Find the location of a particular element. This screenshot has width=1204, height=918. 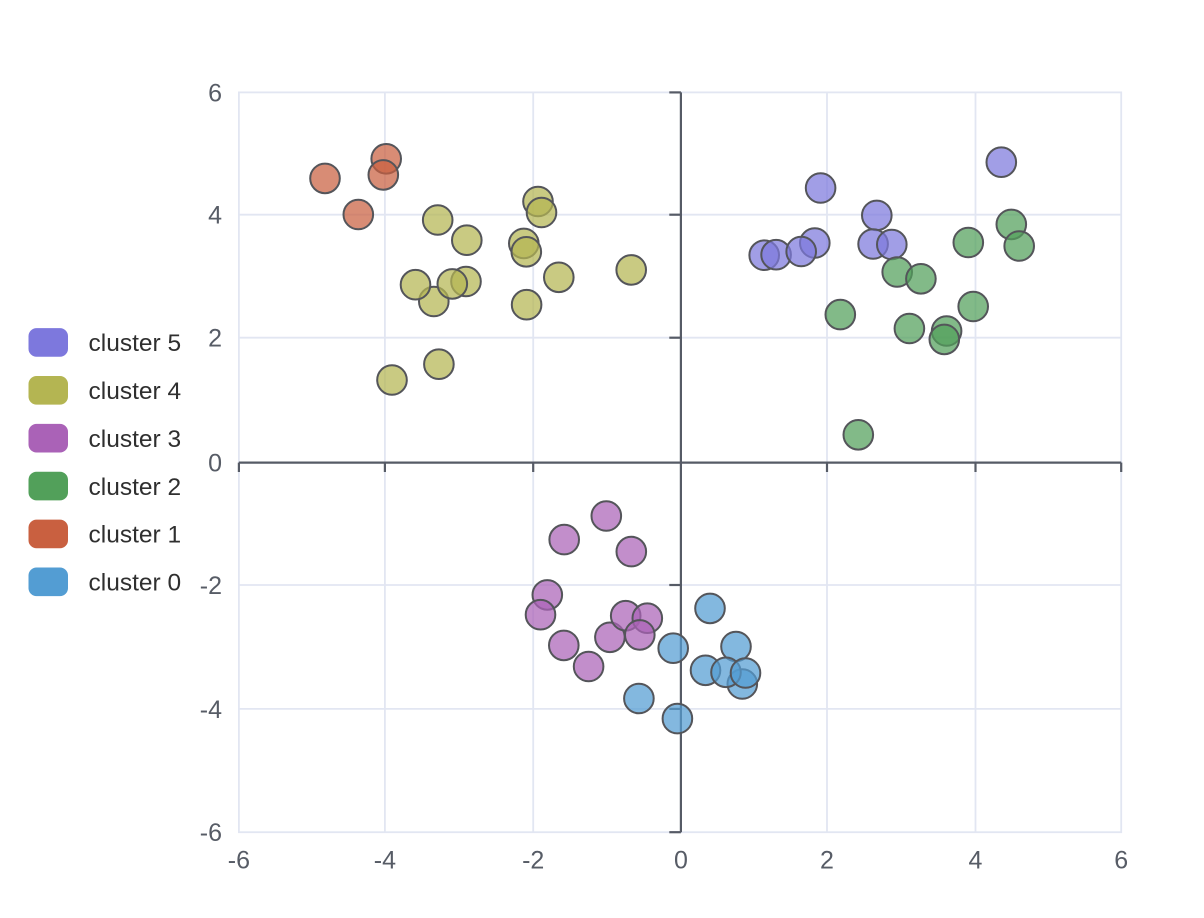

svg-text: cluster 4 is located at coordinates (135, 391).